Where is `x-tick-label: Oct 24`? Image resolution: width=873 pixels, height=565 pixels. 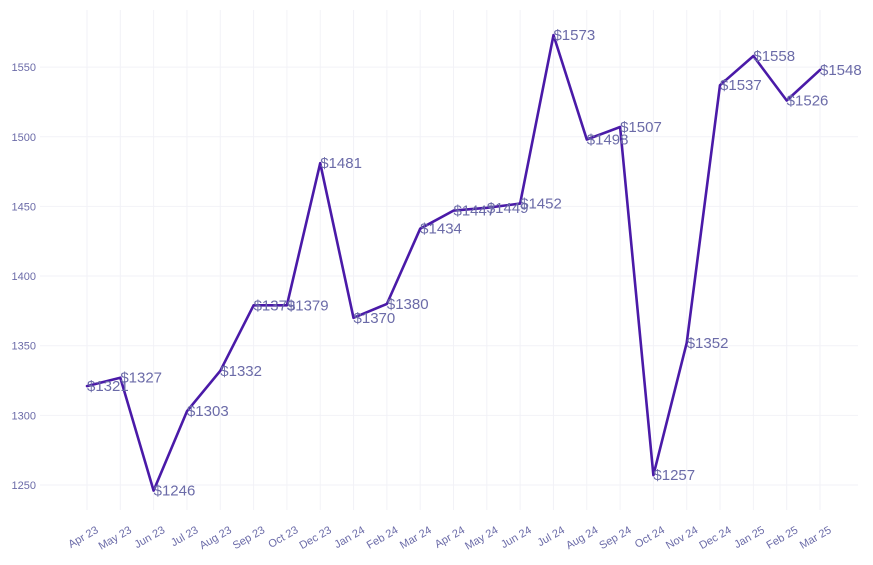
x-tick-label: Oct 24 is located at coordinates (650, 537).